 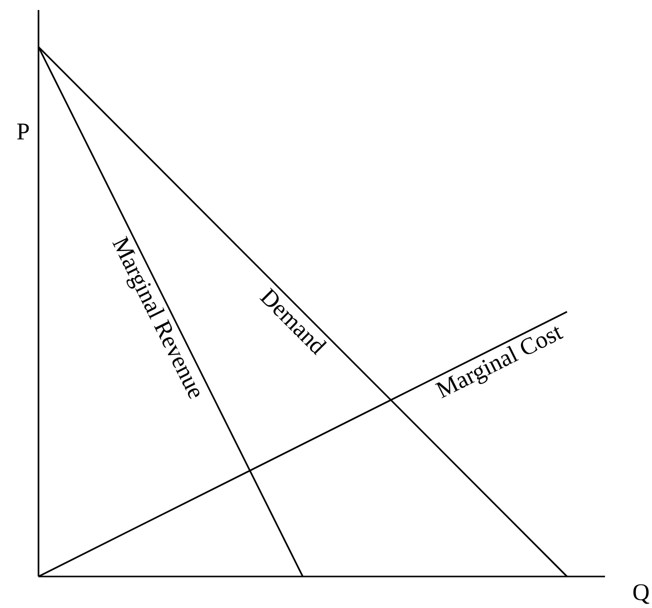 What do you see at coordinates (641, 594) in the screenshot?
I see `x-axis-title: Q` at bounding box center [641, 594].